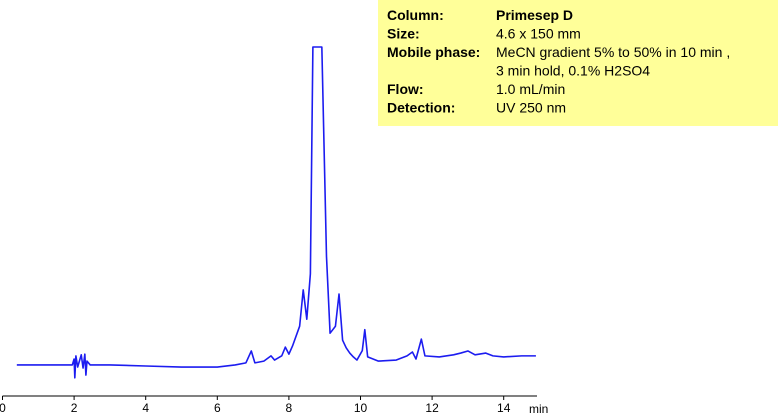 This screenshot has width=778, height=417. What do you see at coordinates (538, 409) in the screenshot?
I see `x-axis-label: min` at bounding box center [538, 409].